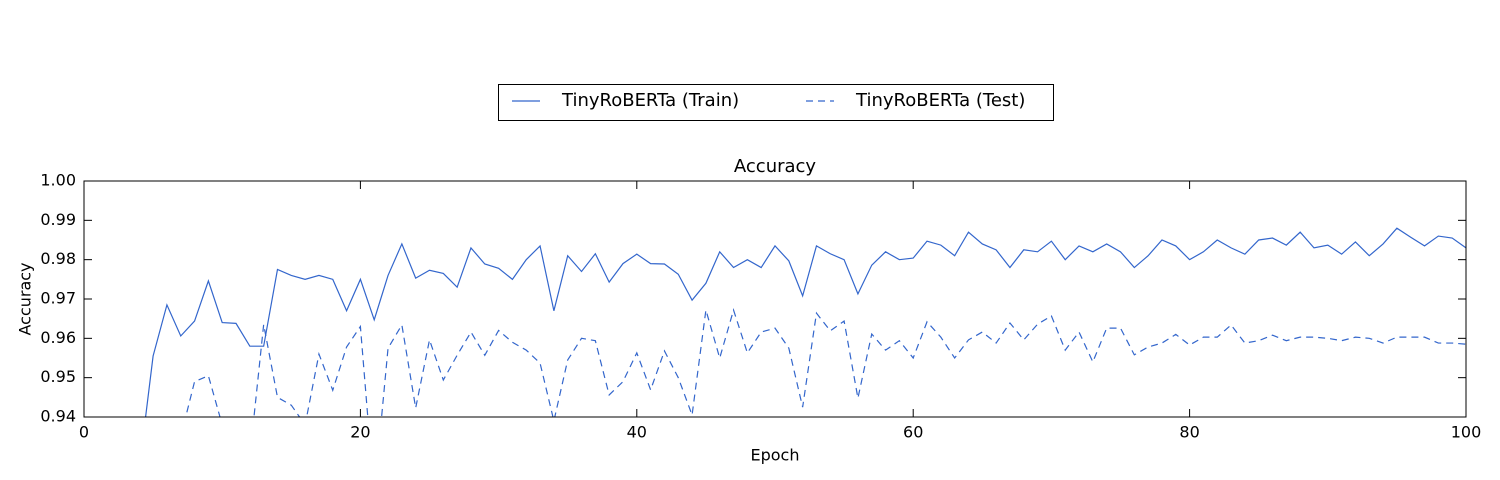  I want to click on legend-label: TinyRoBERTa (Test), so click(940, 100).